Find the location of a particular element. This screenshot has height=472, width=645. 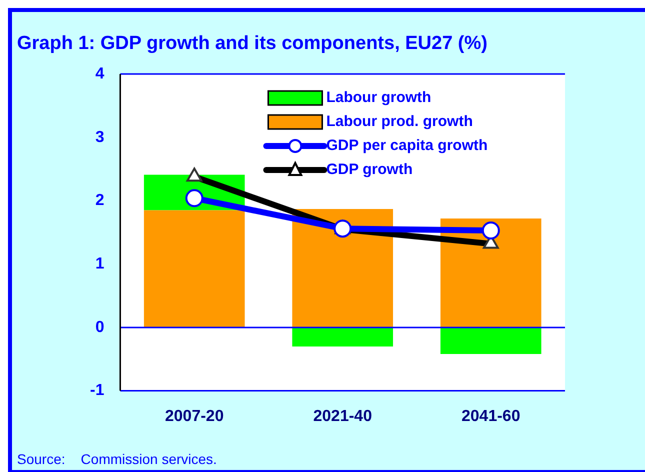

y-tick-label: 4 is located at coordinates (99, 73).